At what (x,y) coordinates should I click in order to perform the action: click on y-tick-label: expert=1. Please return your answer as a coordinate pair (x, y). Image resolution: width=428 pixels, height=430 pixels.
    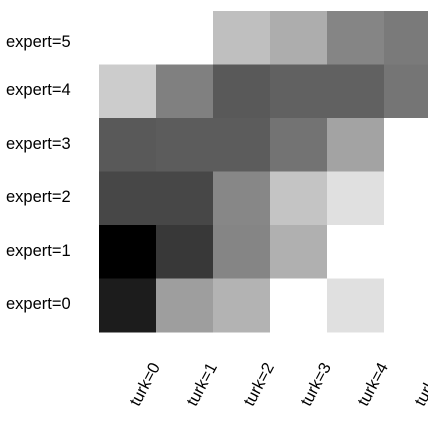
    Looking at the image, I should click on (38, 251).